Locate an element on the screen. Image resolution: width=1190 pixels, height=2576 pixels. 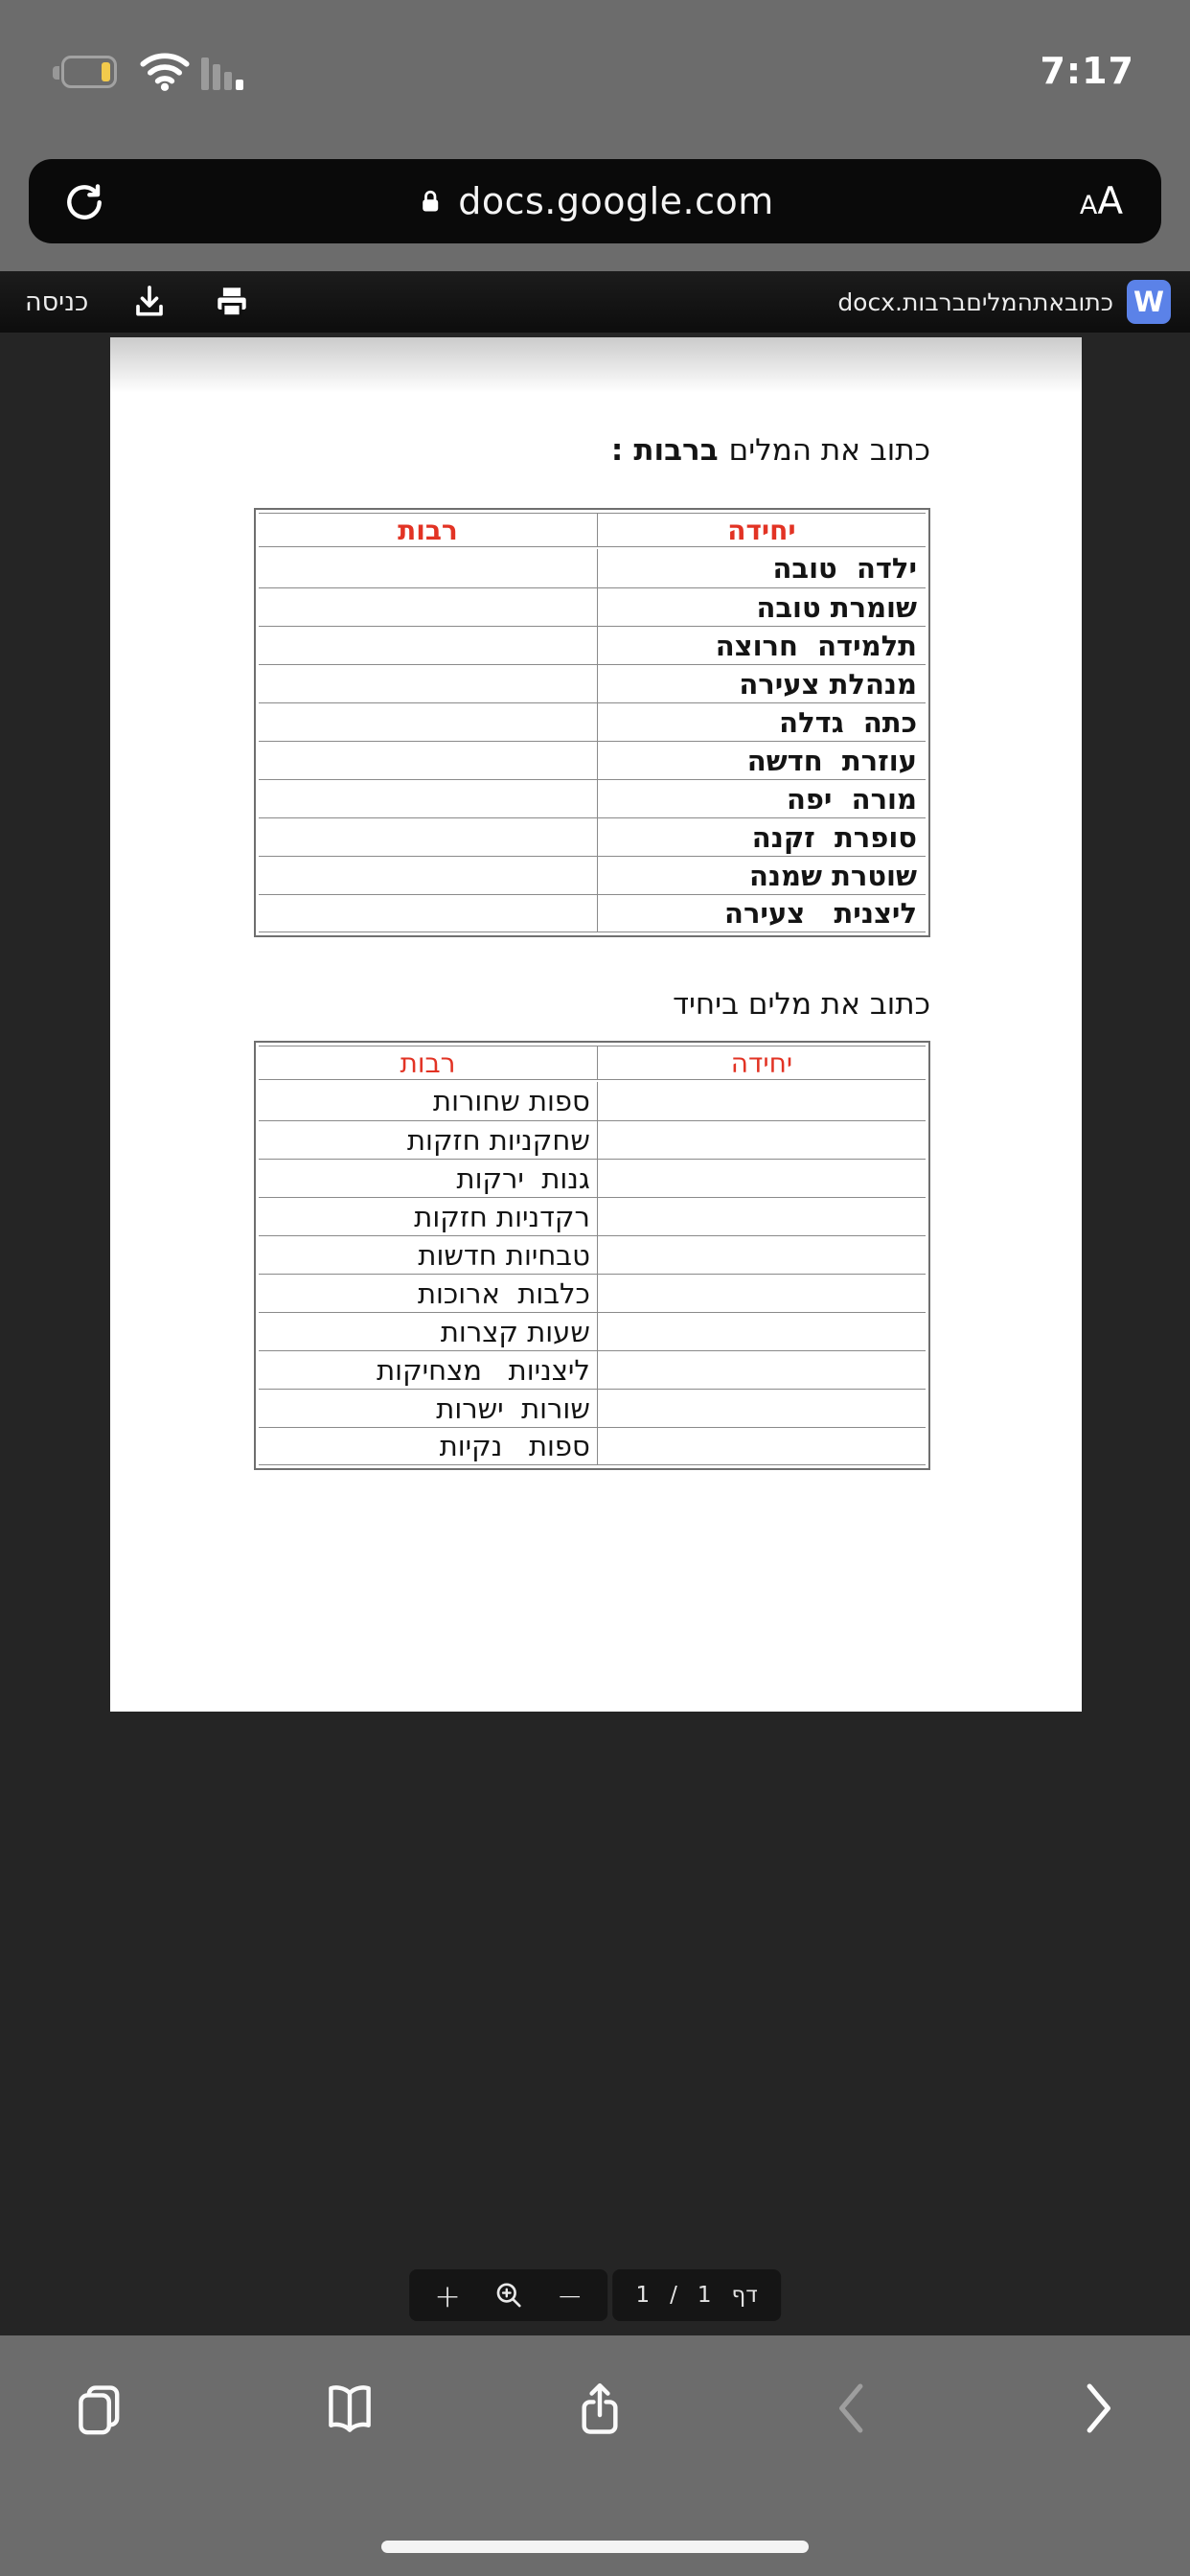
table-row: שומרת טובה is located at coordinates (592, 606).